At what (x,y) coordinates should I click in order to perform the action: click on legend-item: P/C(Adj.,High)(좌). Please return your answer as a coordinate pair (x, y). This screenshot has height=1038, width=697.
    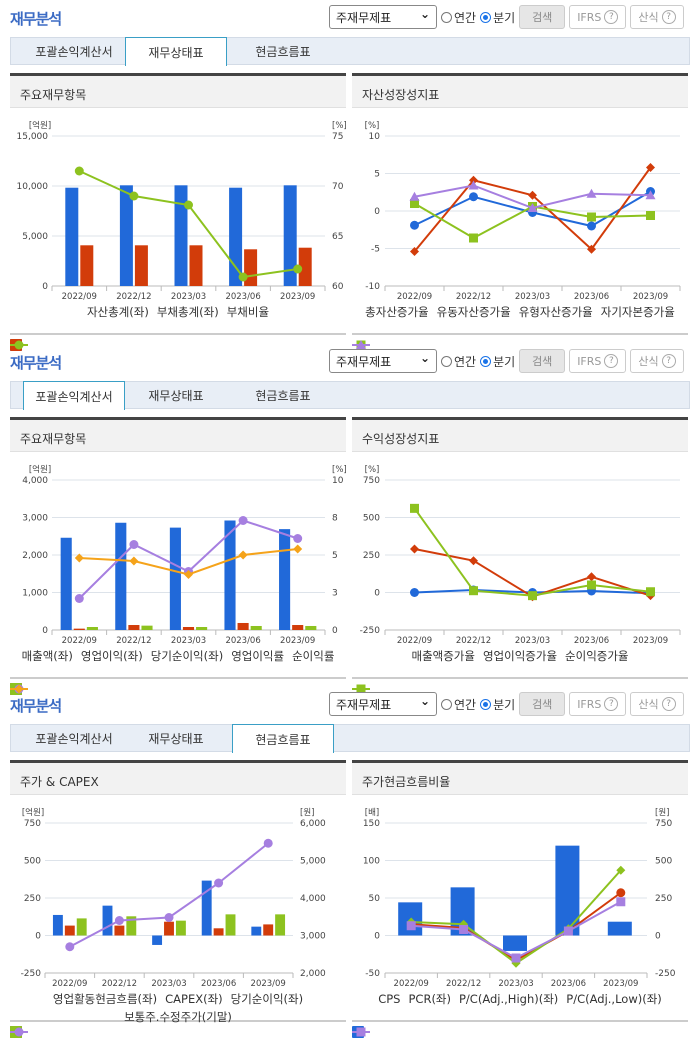
    Looking at the image, I should click on (455, 1014).